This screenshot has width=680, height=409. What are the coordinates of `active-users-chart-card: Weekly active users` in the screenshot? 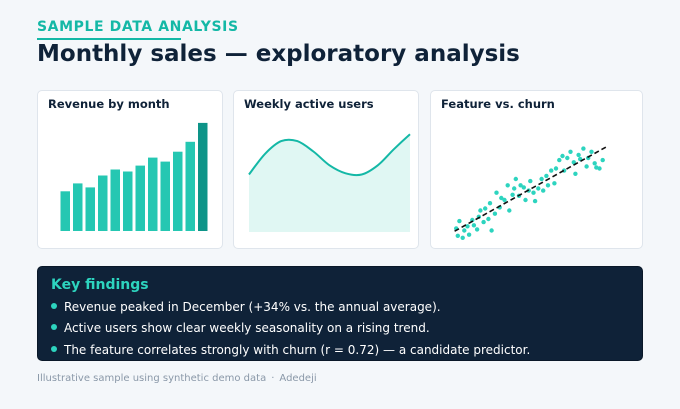 It's located at (326, 169).